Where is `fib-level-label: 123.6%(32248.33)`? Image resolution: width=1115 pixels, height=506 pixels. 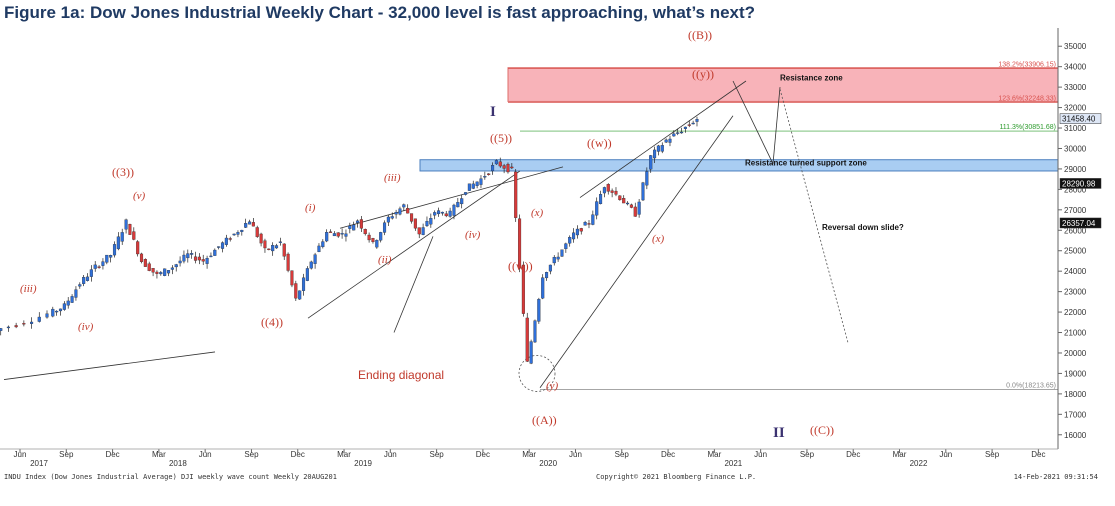
fib-level-label: 123.6%(32248.33) is located at coordinates (1027, 98).